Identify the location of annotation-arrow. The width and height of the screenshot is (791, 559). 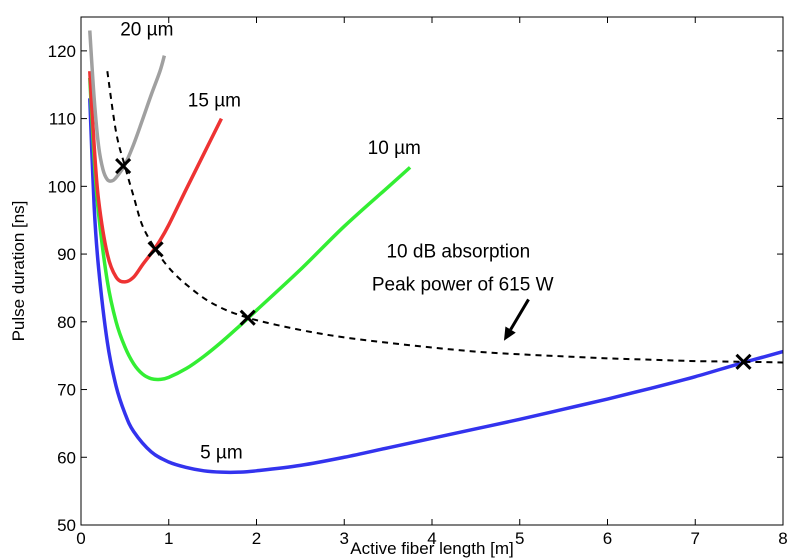
(516, 319).